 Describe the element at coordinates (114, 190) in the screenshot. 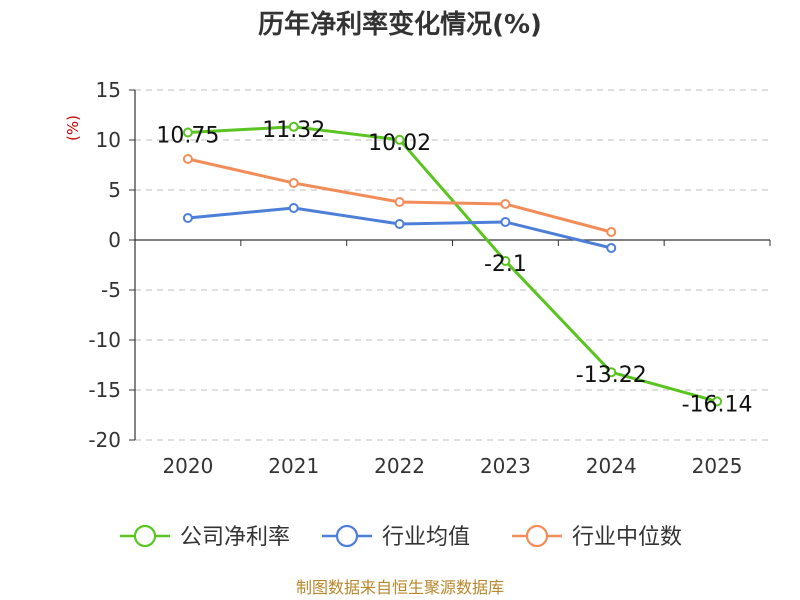

I see `y-tick-label: 5` at that location.